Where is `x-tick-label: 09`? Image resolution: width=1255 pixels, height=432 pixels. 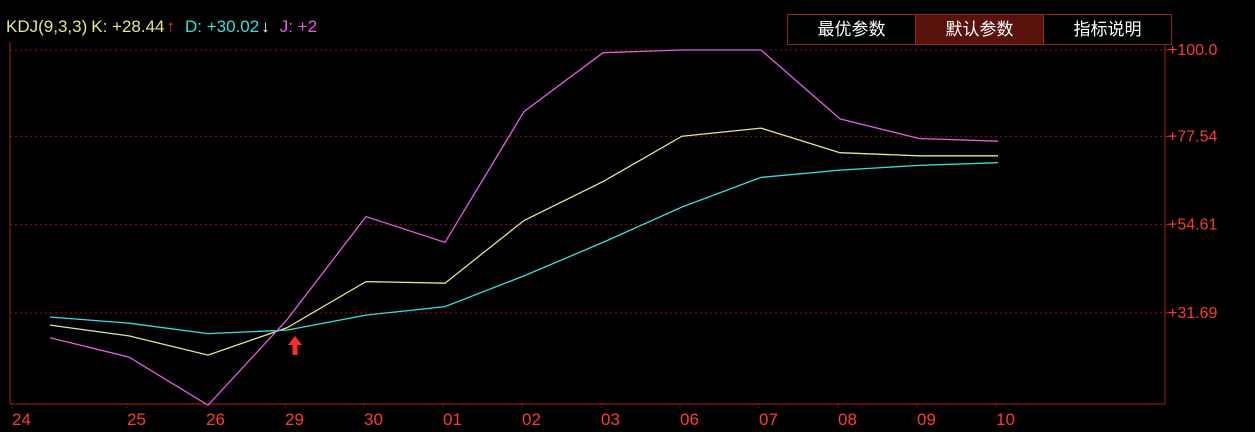 x-tick-label: 09 is located at coordinates (926, 419).